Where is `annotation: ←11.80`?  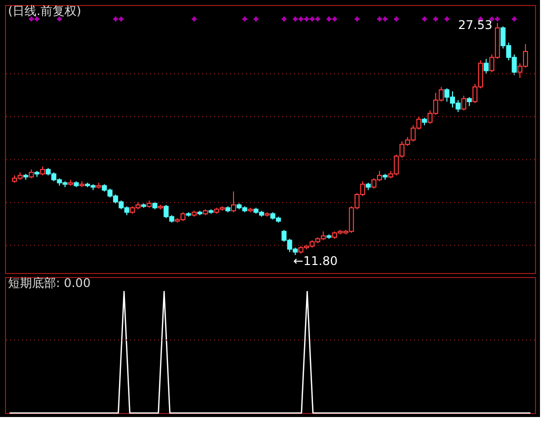 annotation: ←11.80 is located at coordinates (315, 261).